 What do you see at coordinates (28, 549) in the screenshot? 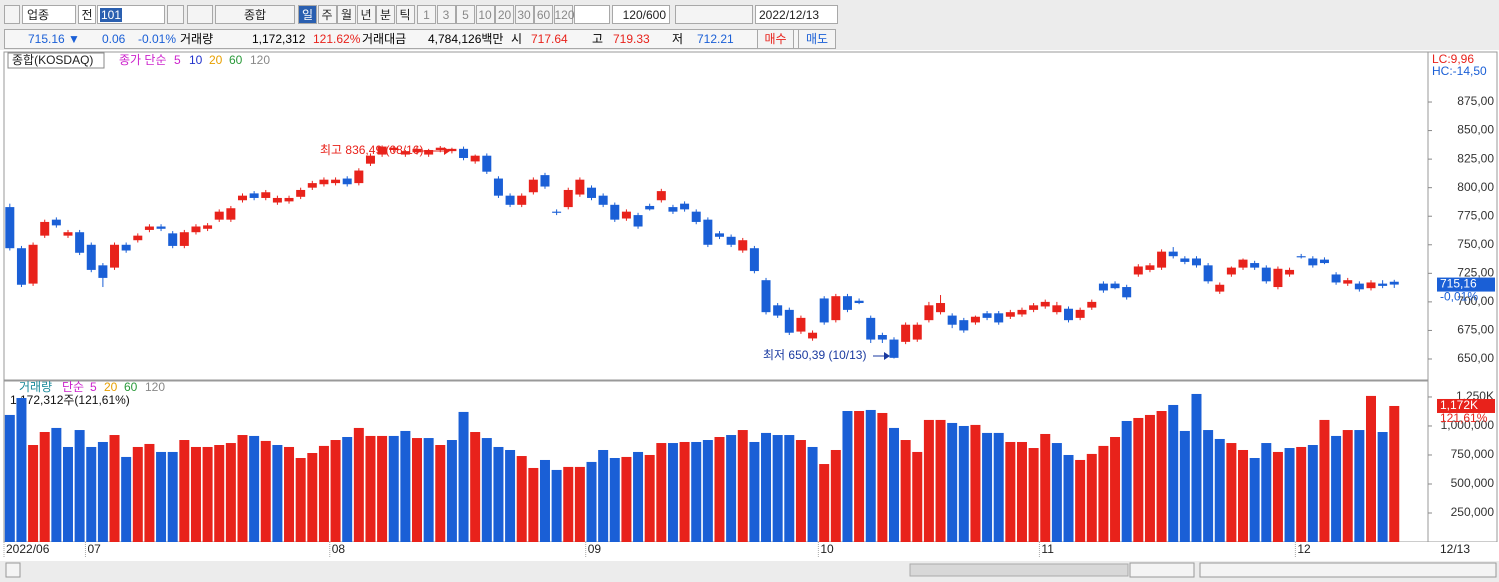
I see `x-tick-label: 2022/06` at bounding box center [28, 549].